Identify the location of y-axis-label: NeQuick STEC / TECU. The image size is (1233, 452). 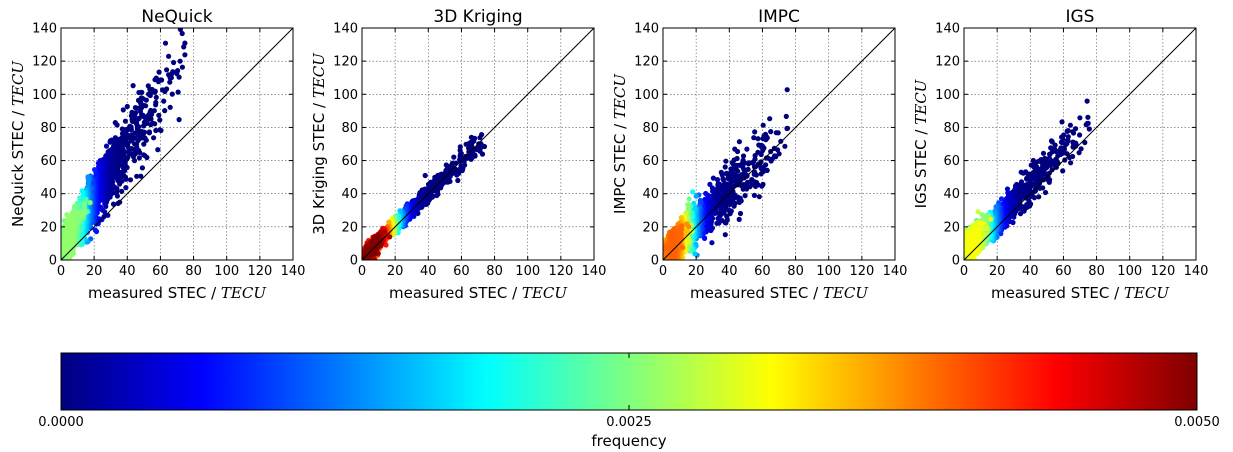
(18, 143).